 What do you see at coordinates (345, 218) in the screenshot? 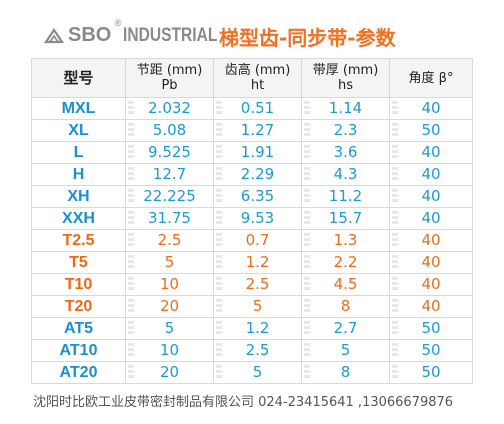
I see `cell-belt-thickness-value: 15.7` at bounding box center [345, 218].